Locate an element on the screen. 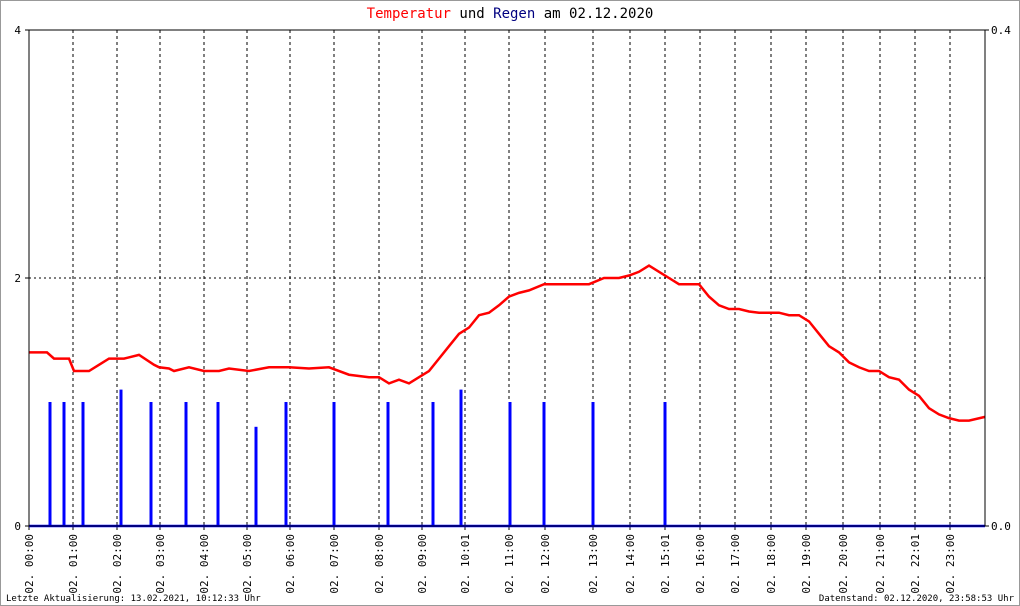 The image size is (1020, 606). title-part: und is located at coordinates (471, 14).